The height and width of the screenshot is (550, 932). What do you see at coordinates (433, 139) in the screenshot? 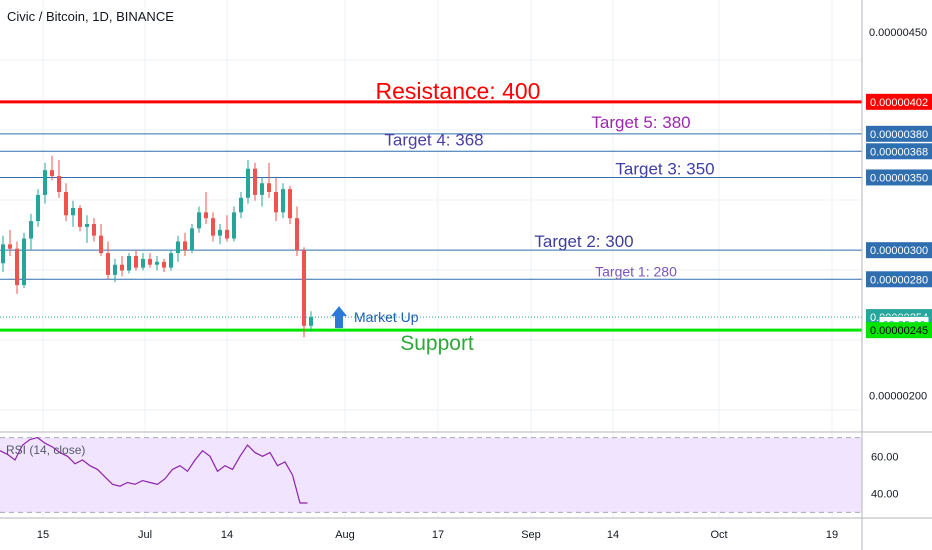
I see `level-label-2: Target 4: 368` at bounding box center [433, 139].